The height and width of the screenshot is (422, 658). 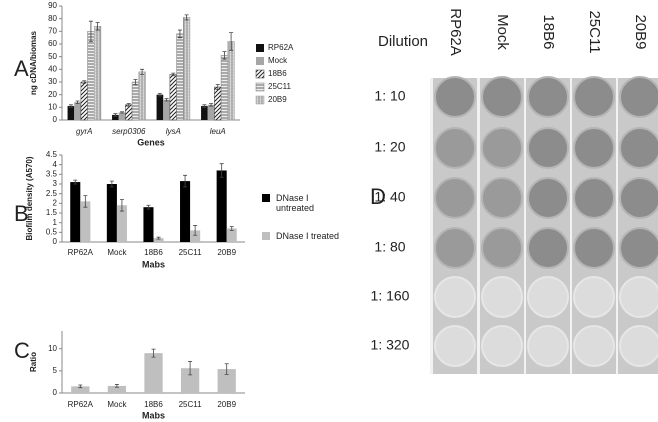 I want to click on y-tick-label: 30, so click(x=52, y=81).